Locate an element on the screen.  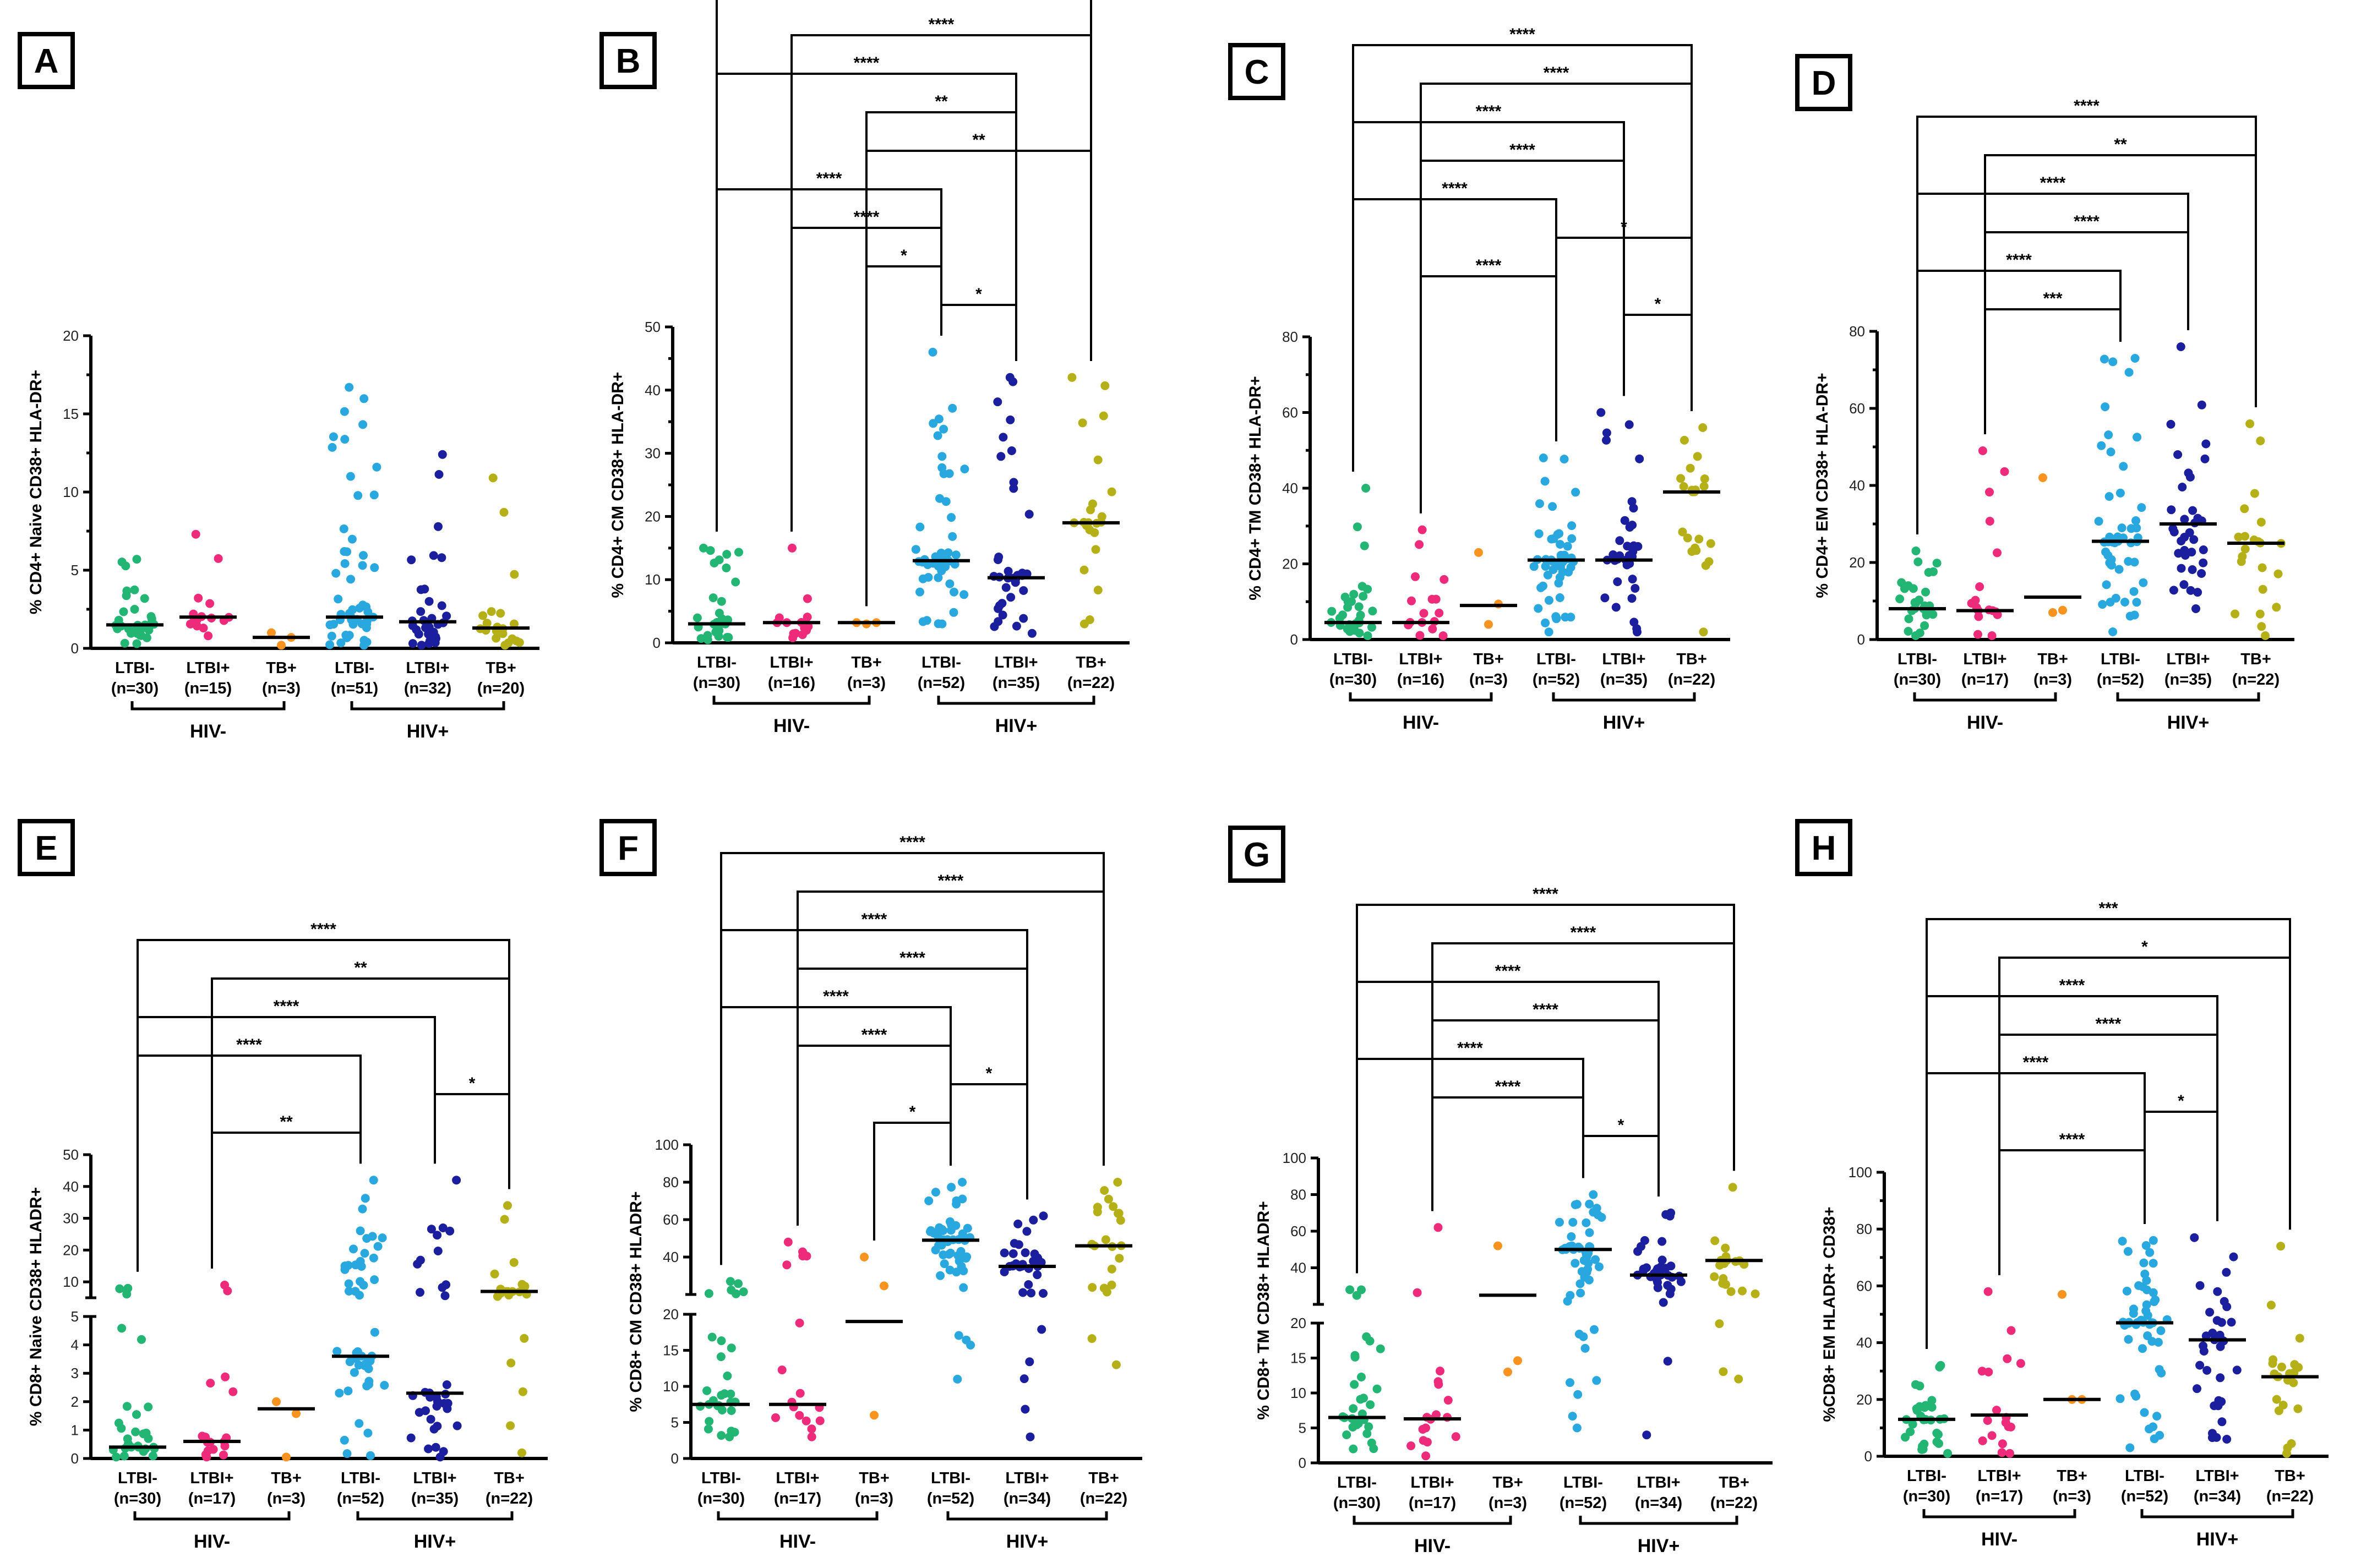
panel-letter: A is located at coordinates (46, 61).